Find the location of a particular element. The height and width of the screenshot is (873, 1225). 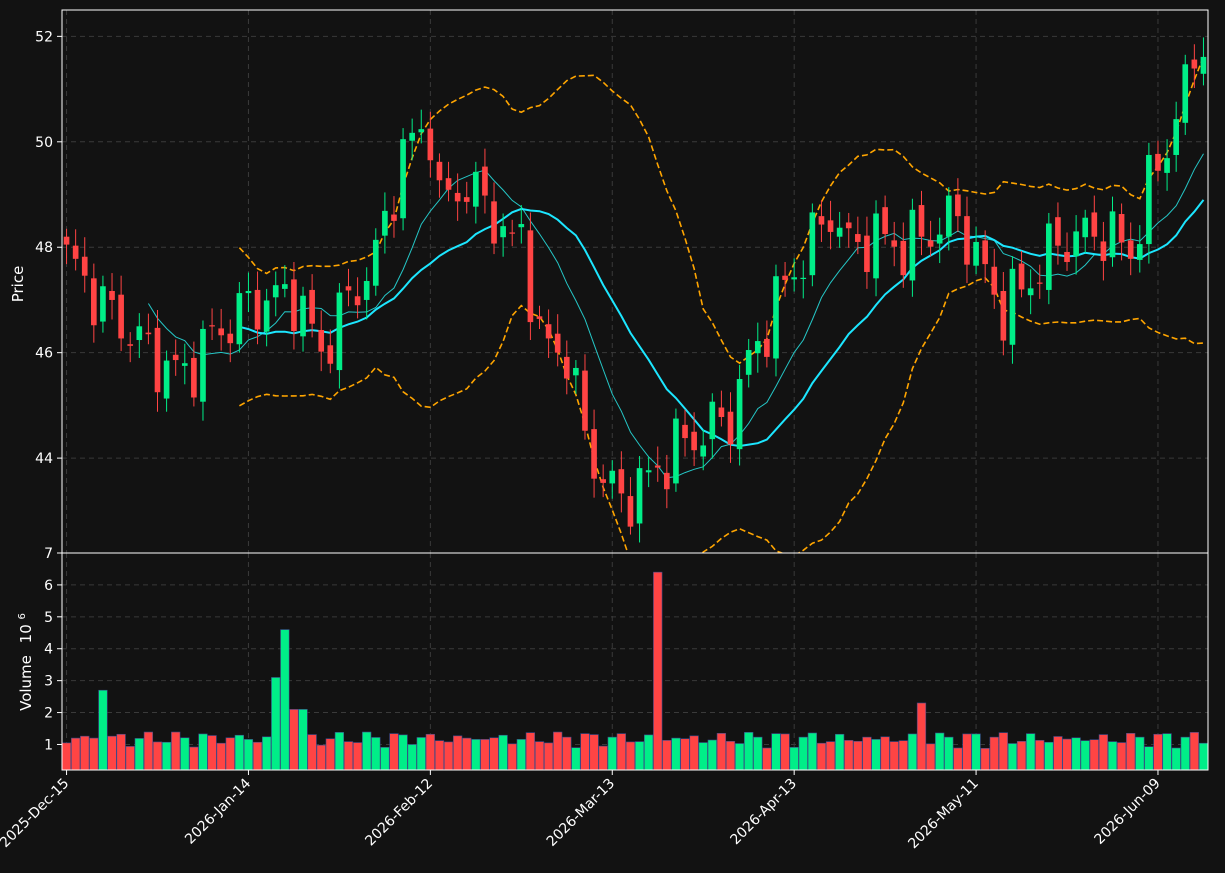

volume-tick-label: 4 is located at coordinates (48, 650).